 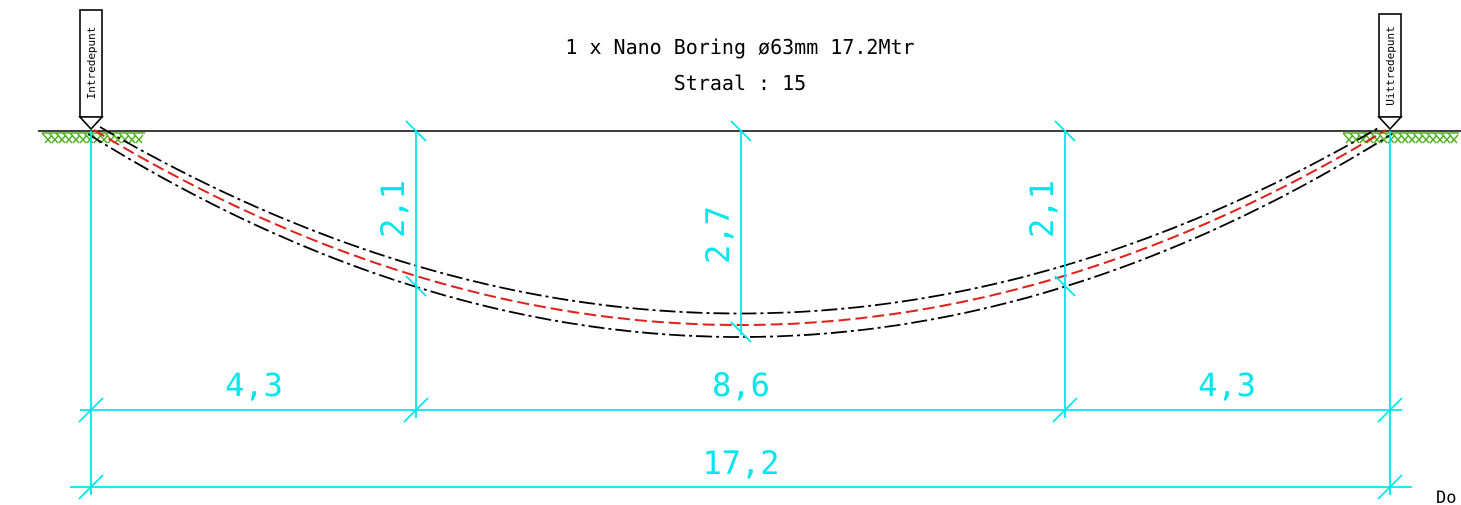 I want to click on tick-depth-center-bottom, so click(x=741, y=332).